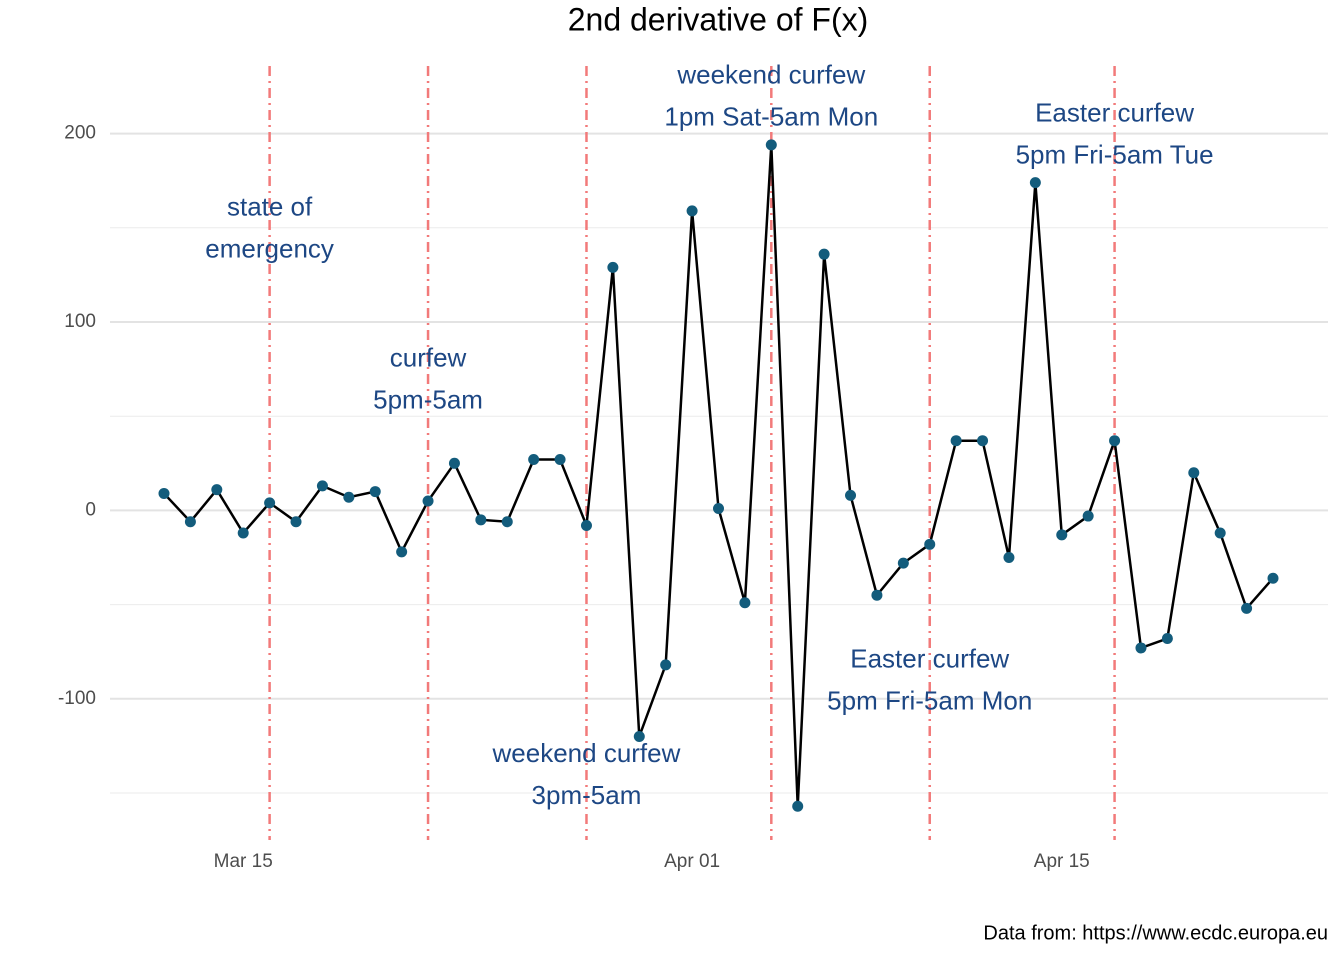 The height and width of the screenshot is (960, 1344). Describe the element at coordinates (90, 509) in the screenshot. I see `y-tick-label: 0` at that location.